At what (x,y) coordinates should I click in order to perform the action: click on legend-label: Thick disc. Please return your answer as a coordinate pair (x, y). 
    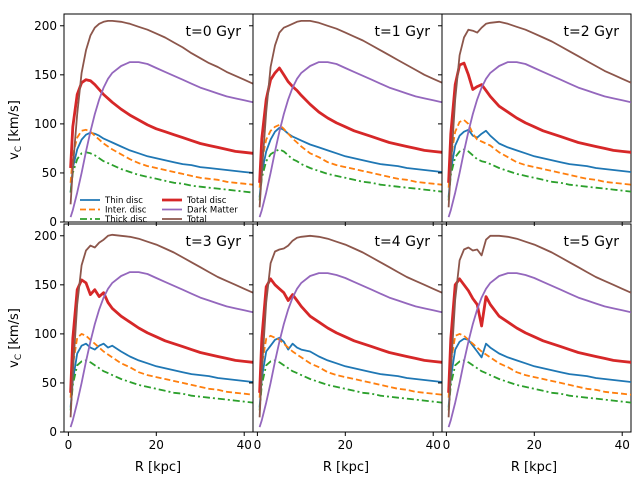
    Looking at the image, I should click on (125, 220).